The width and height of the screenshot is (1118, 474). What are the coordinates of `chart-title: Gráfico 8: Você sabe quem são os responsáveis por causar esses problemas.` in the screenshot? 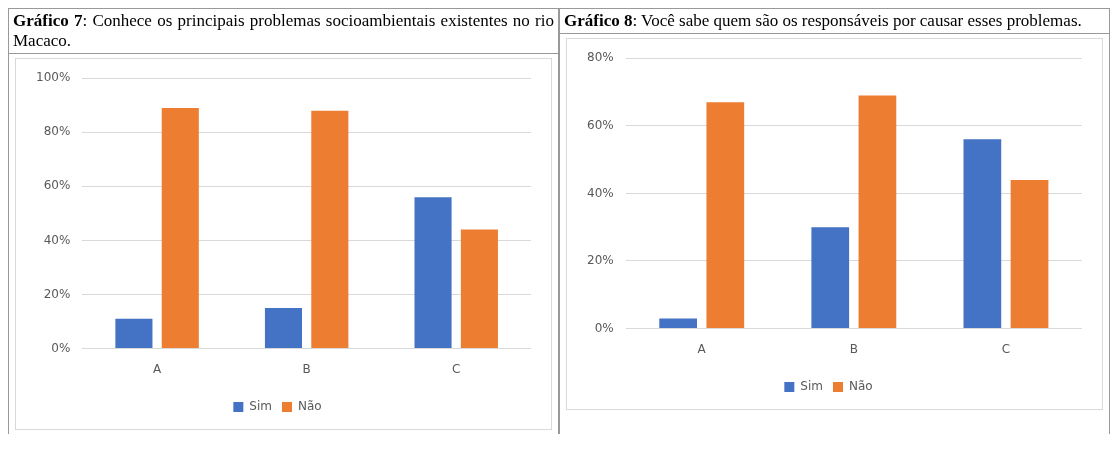 It's located at (834, 21).